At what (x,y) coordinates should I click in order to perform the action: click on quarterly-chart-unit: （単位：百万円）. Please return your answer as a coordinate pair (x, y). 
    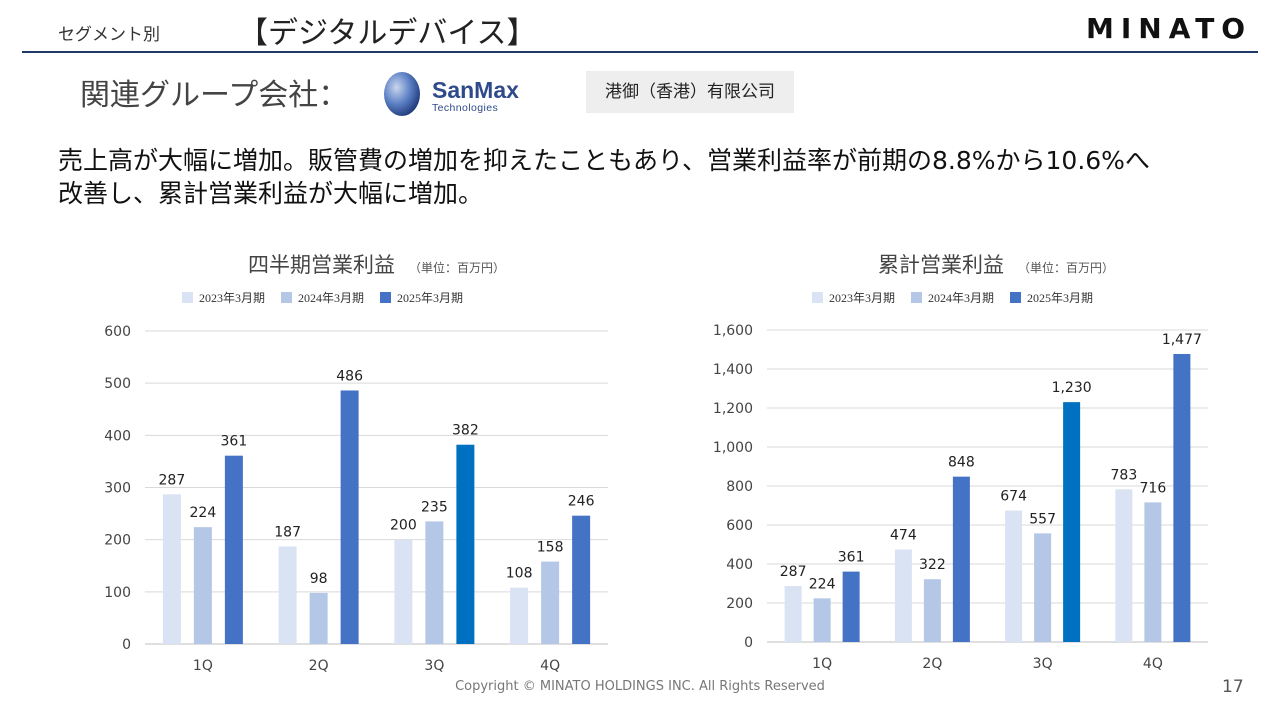
    Looking at the image, I should click on (457, 268).